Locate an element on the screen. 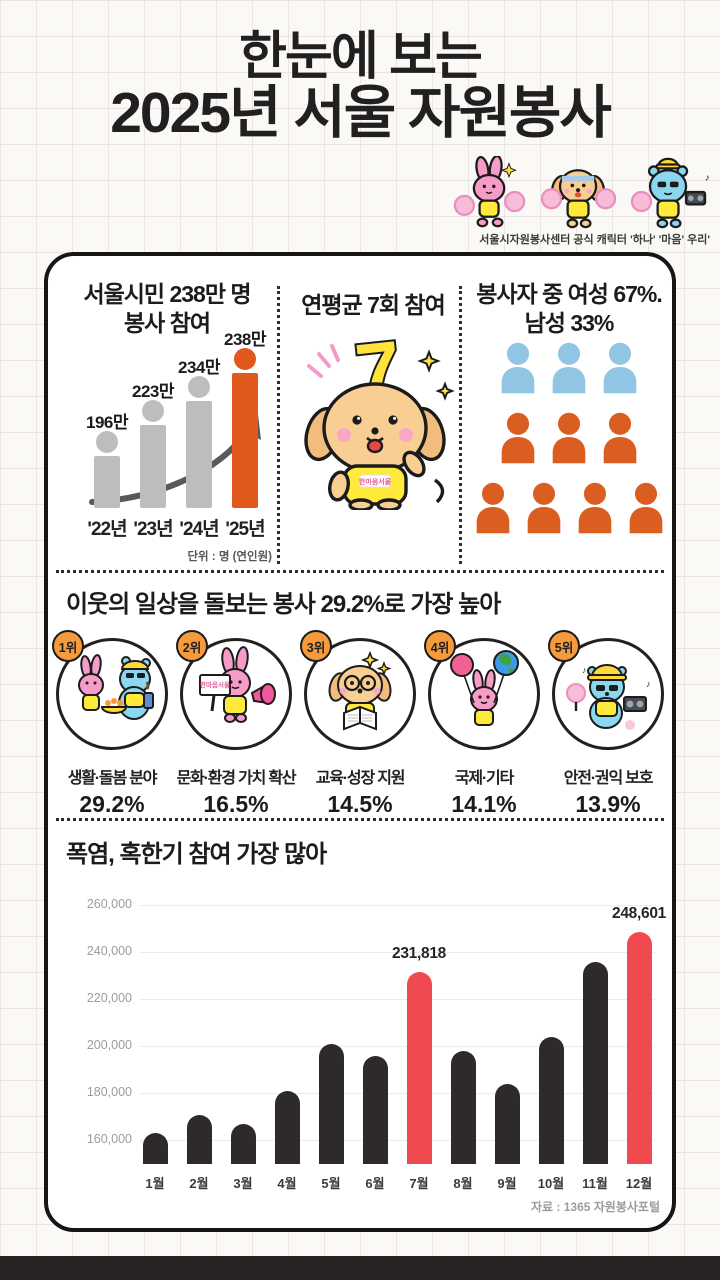 This screenshot has width=720, height=1280. header-mascots: ♪ is located at coordinates (580, 193).